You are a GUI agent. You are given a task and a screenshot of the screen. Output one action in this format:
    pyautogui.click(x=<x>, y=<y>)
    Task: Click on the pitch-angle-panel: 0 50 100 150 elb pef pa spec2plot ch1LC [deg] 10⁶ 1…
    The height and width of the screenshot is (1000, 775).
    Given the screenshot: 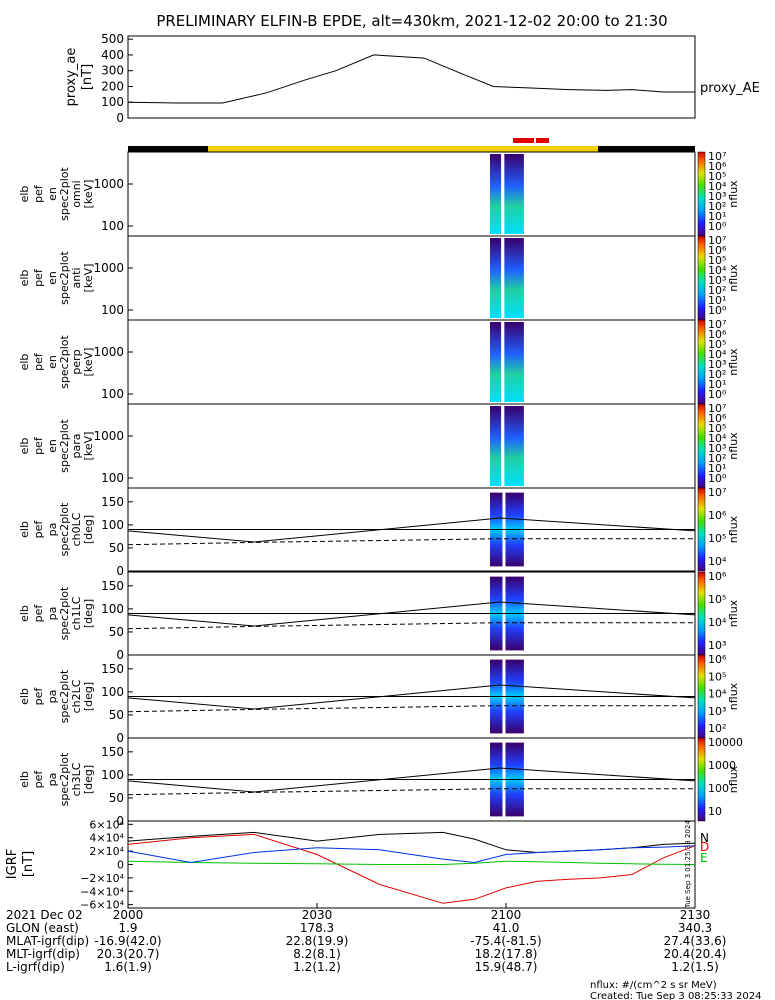 What is the action you would take?
    pyautogui.click(x=379, y=616)
    